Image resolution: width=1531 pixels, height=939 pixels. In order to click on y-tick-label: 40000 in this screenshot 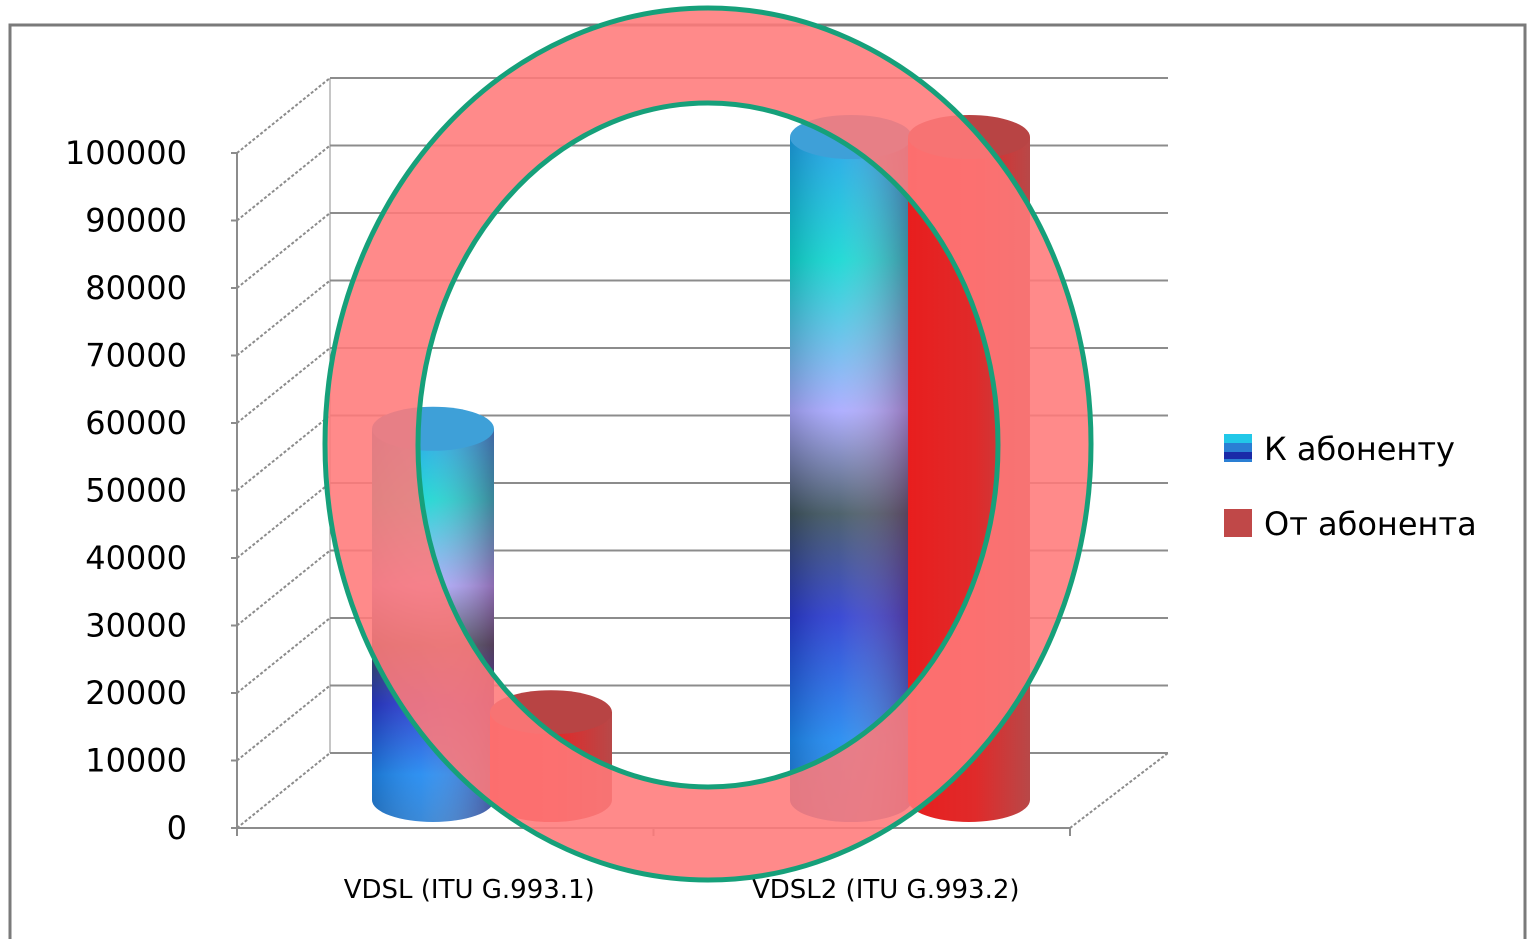, I will do `click(136, 558)`.